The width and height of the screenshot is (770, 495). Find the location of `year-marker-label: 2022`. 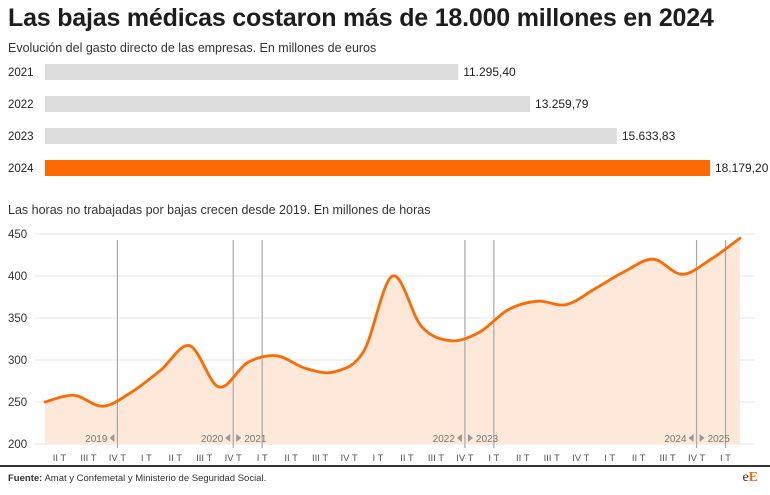

year-marker-label: 2022 is located at coordinates (444, 439).